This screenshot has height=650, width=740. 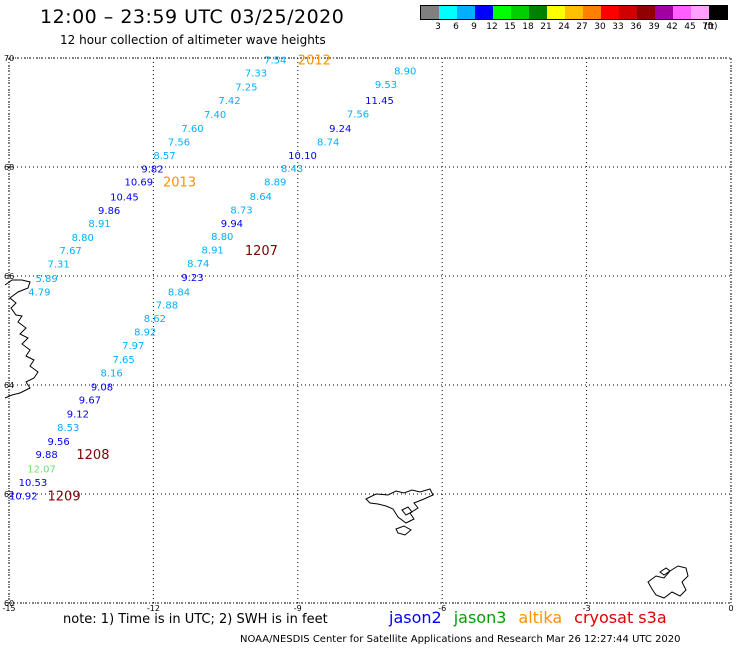 What do you see at coordinates (23, 497) in the screenshot?
I see `wave-height-value: 10.92` at bounding box center [23, 497].